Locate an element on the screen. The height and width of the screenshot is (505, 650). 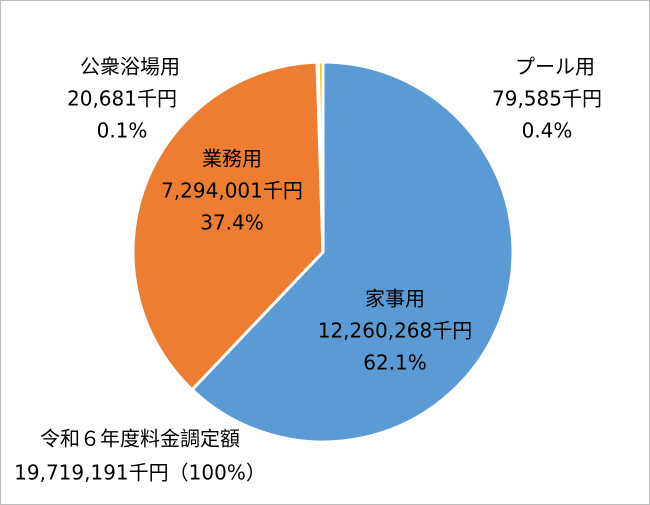
slice-amount: 79,585千円 is located at coordinates (547, 99).